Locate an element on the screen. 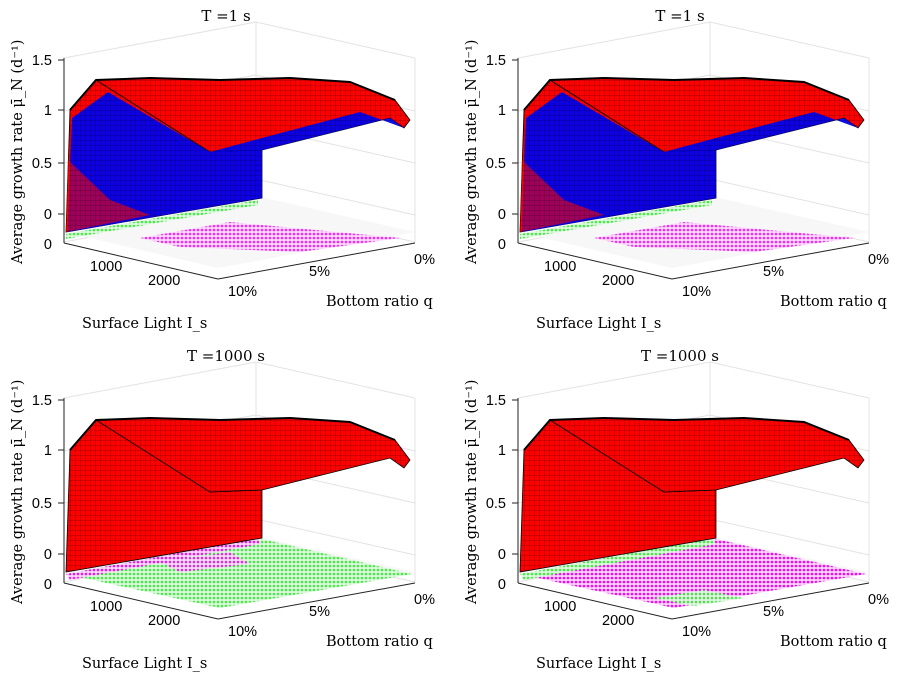 Image resolution: width=908 pixels, height=683 pixels. magenta-marker-field is located at coordinates (693, 573).